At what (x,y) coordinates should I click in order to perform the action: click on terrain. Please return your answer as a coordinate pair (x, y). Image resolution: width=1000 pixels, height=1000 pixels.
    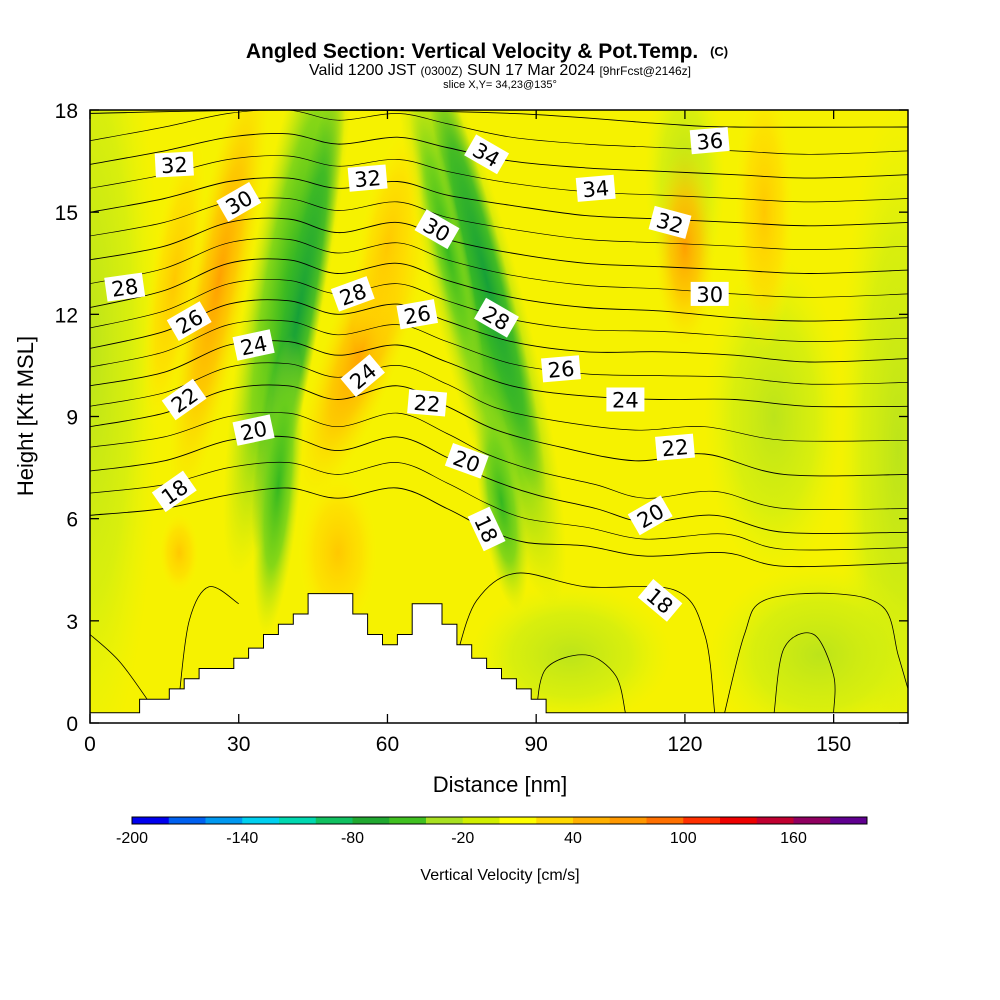
    Looking at the image, I should click on (499, 658).